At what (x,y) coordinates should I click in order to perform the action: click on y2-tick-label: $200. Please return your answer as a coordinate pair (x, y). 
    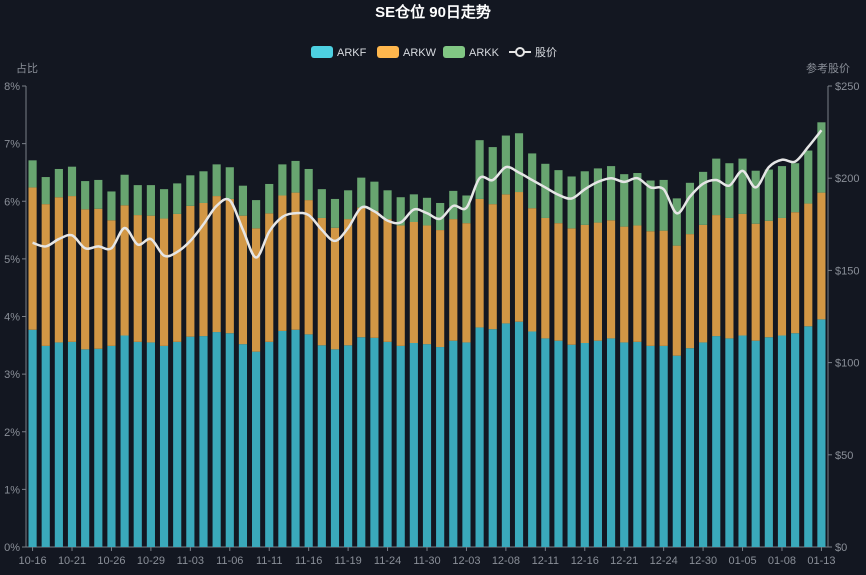
    Looking at the image, I should click on (847, 179).